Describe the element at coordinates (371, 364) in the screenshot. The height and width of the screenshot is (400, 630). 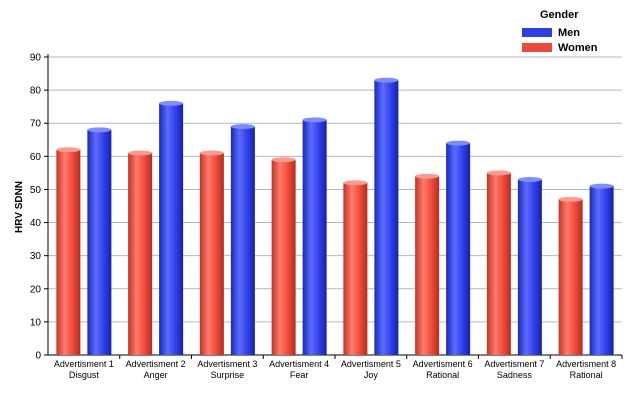
I see `x-tick-label: Advertisment 5` at that location.